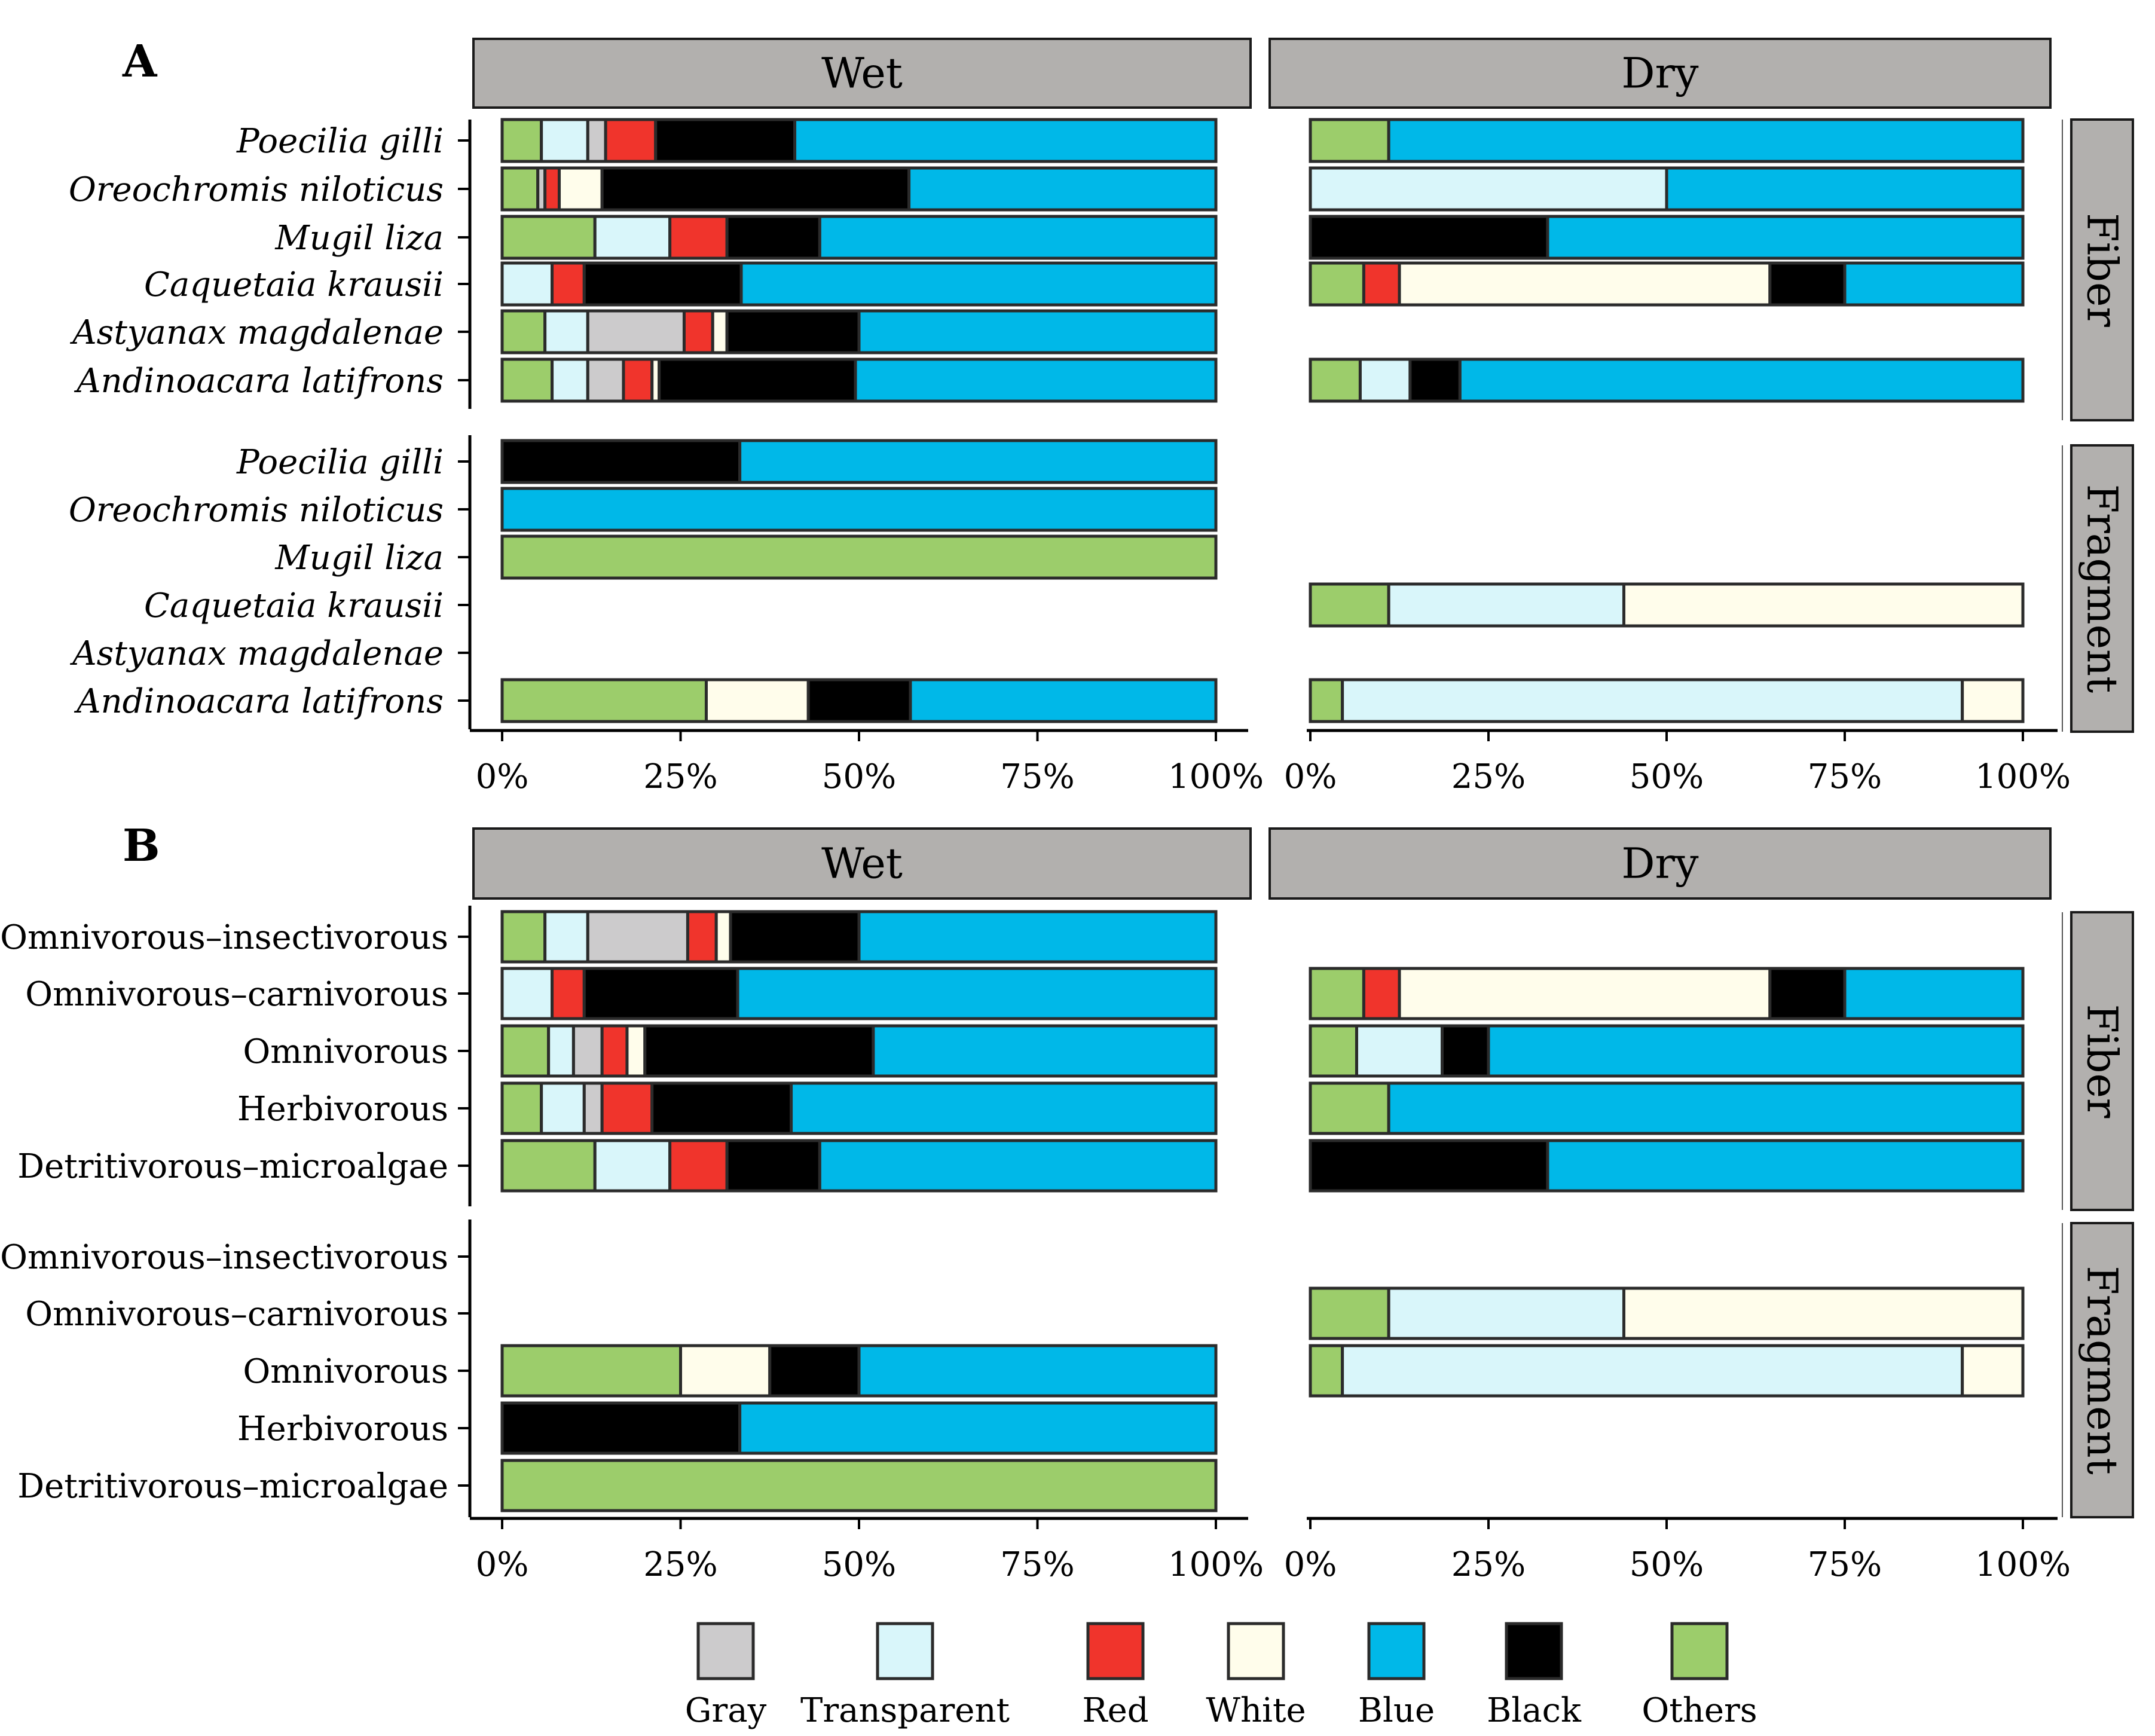 The width and height of the screenshot is (2155, 1736). Describe the element at coordinates (680, 776) in the screenshot. I see `x-tick-label: 25%` at that location.